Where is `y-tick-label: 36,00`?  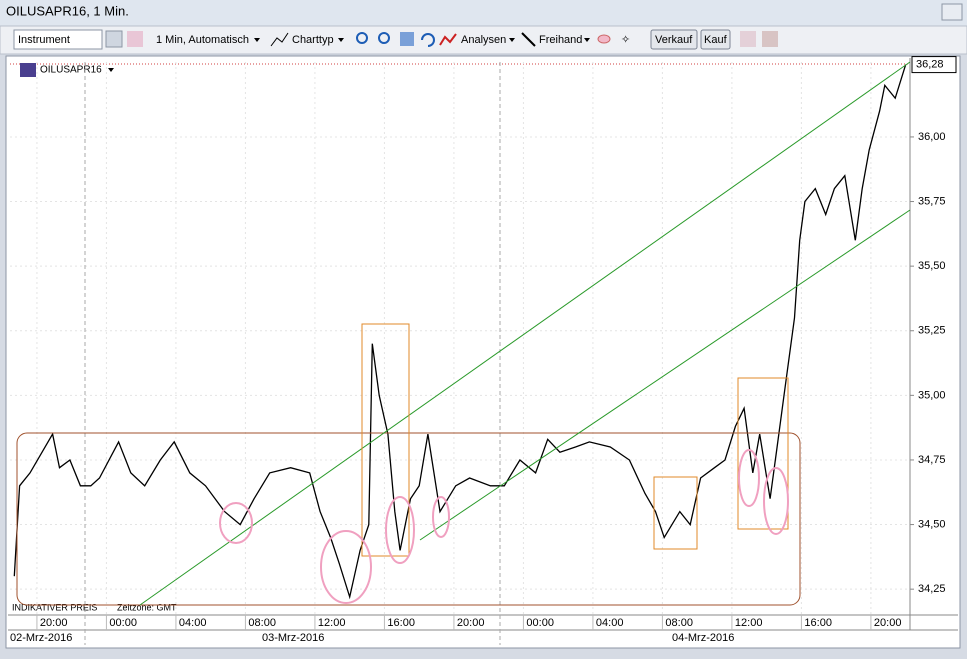 y-tick-label: 36,00 is located at coordinates (932, 137).